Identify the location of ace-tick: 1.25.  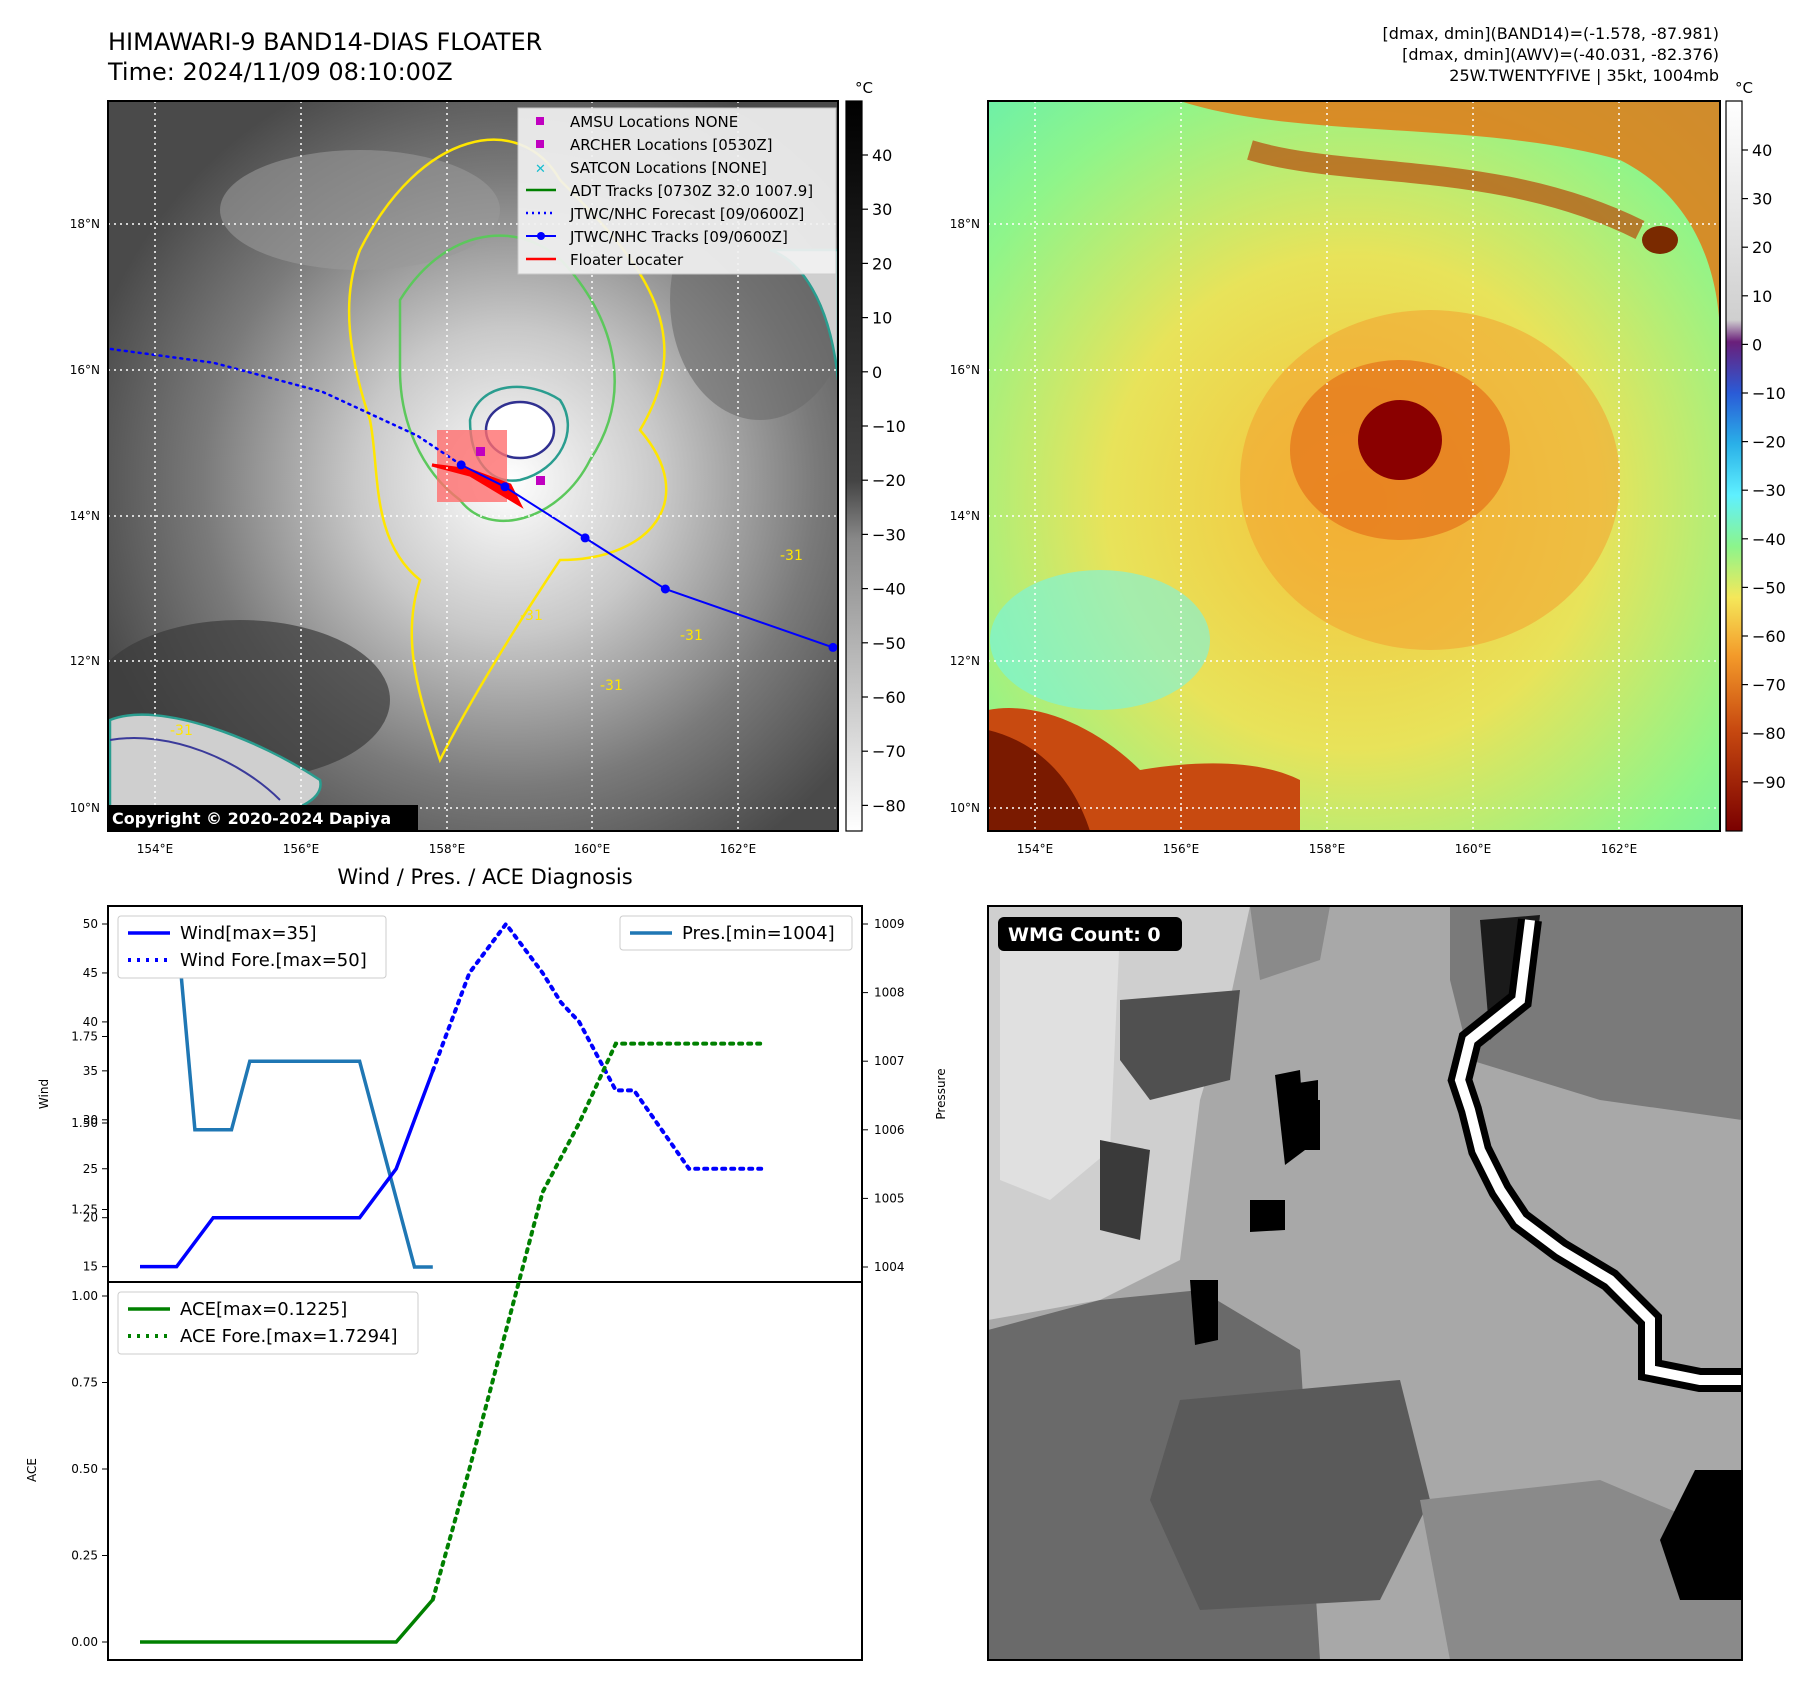
(84, 1210).